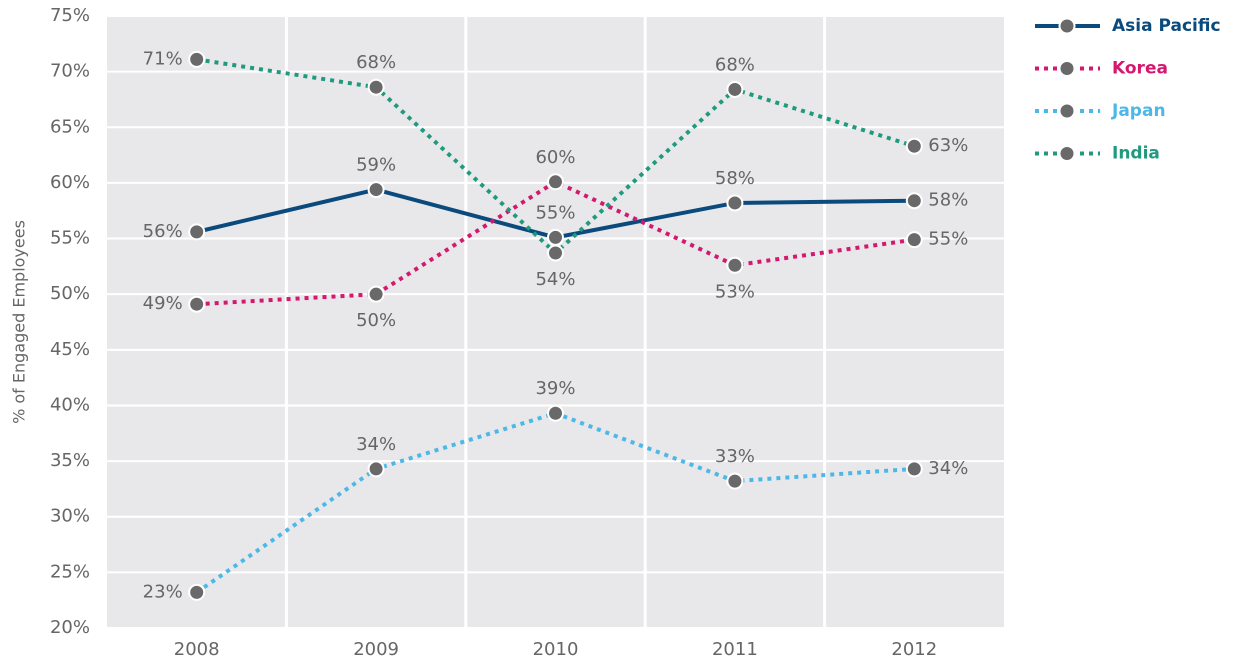 This screenshot has width=1234, height=663. What do you see at coordinates (735, 649) in the screenshot?
I see `x-tick-label: 2011` at bounding box center [735, 649].